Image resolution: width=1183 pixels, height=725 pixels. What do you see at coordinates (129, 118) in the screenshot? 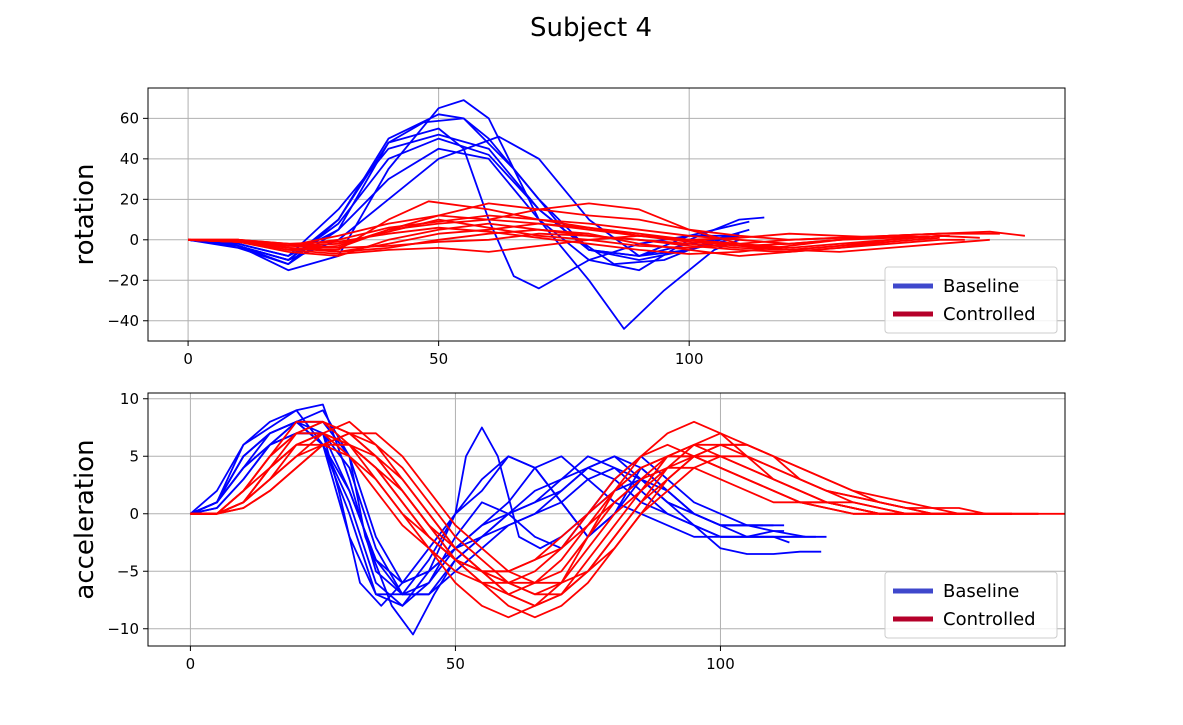
I see `y-tick-label: 60` at bounding box center [129, 118].